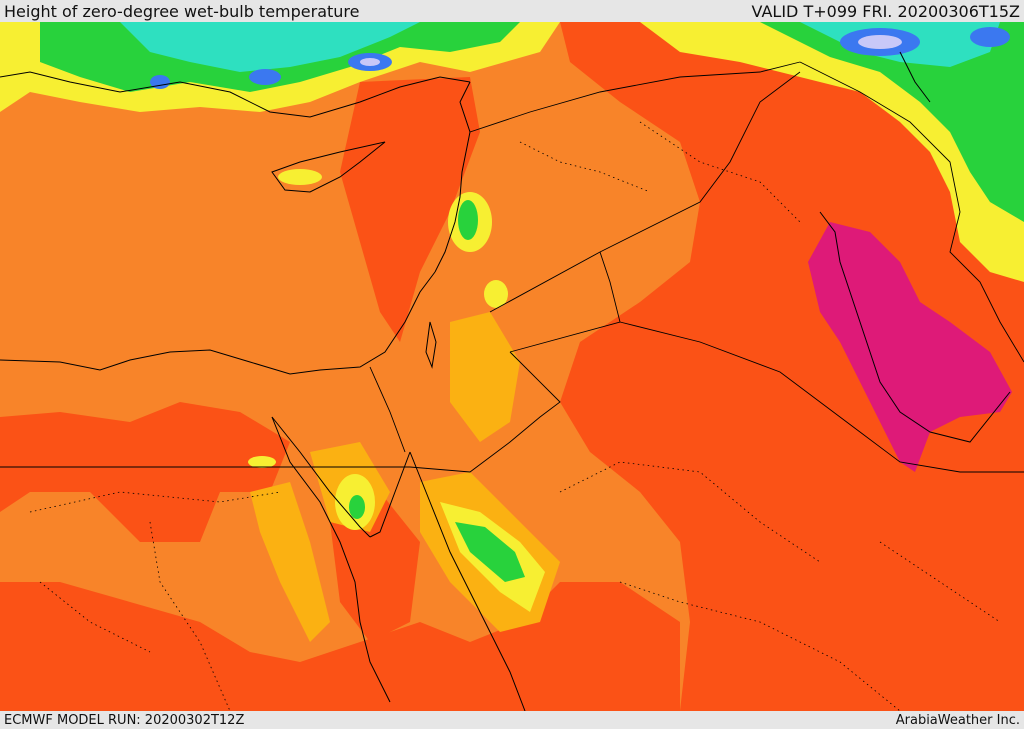 This screenshot has height=729, width=1024. Describe the element at coordinates (124, 720) in the screenshot. I see `model-run: ECMWF MODEL RUN: 20200302T12Z` at that location.